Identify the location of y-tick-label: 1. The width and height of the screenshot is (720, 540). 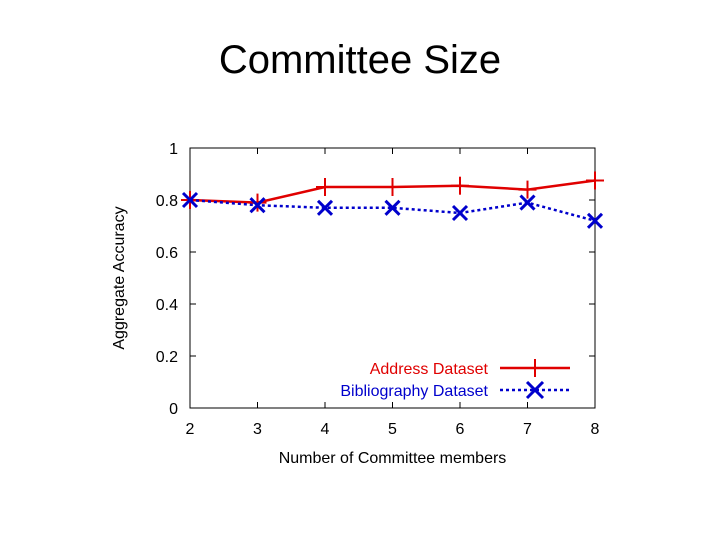
(173, 149).